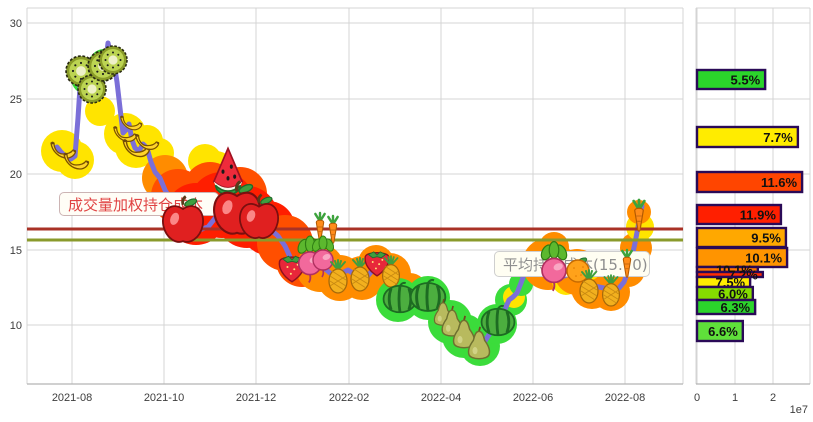 This screenshot has height=422, width=813. What do you see at coordinates (723, 331) in the screenshot?
I see `bar-percentage-label: 6.6%` at bounding box center [723, 331].